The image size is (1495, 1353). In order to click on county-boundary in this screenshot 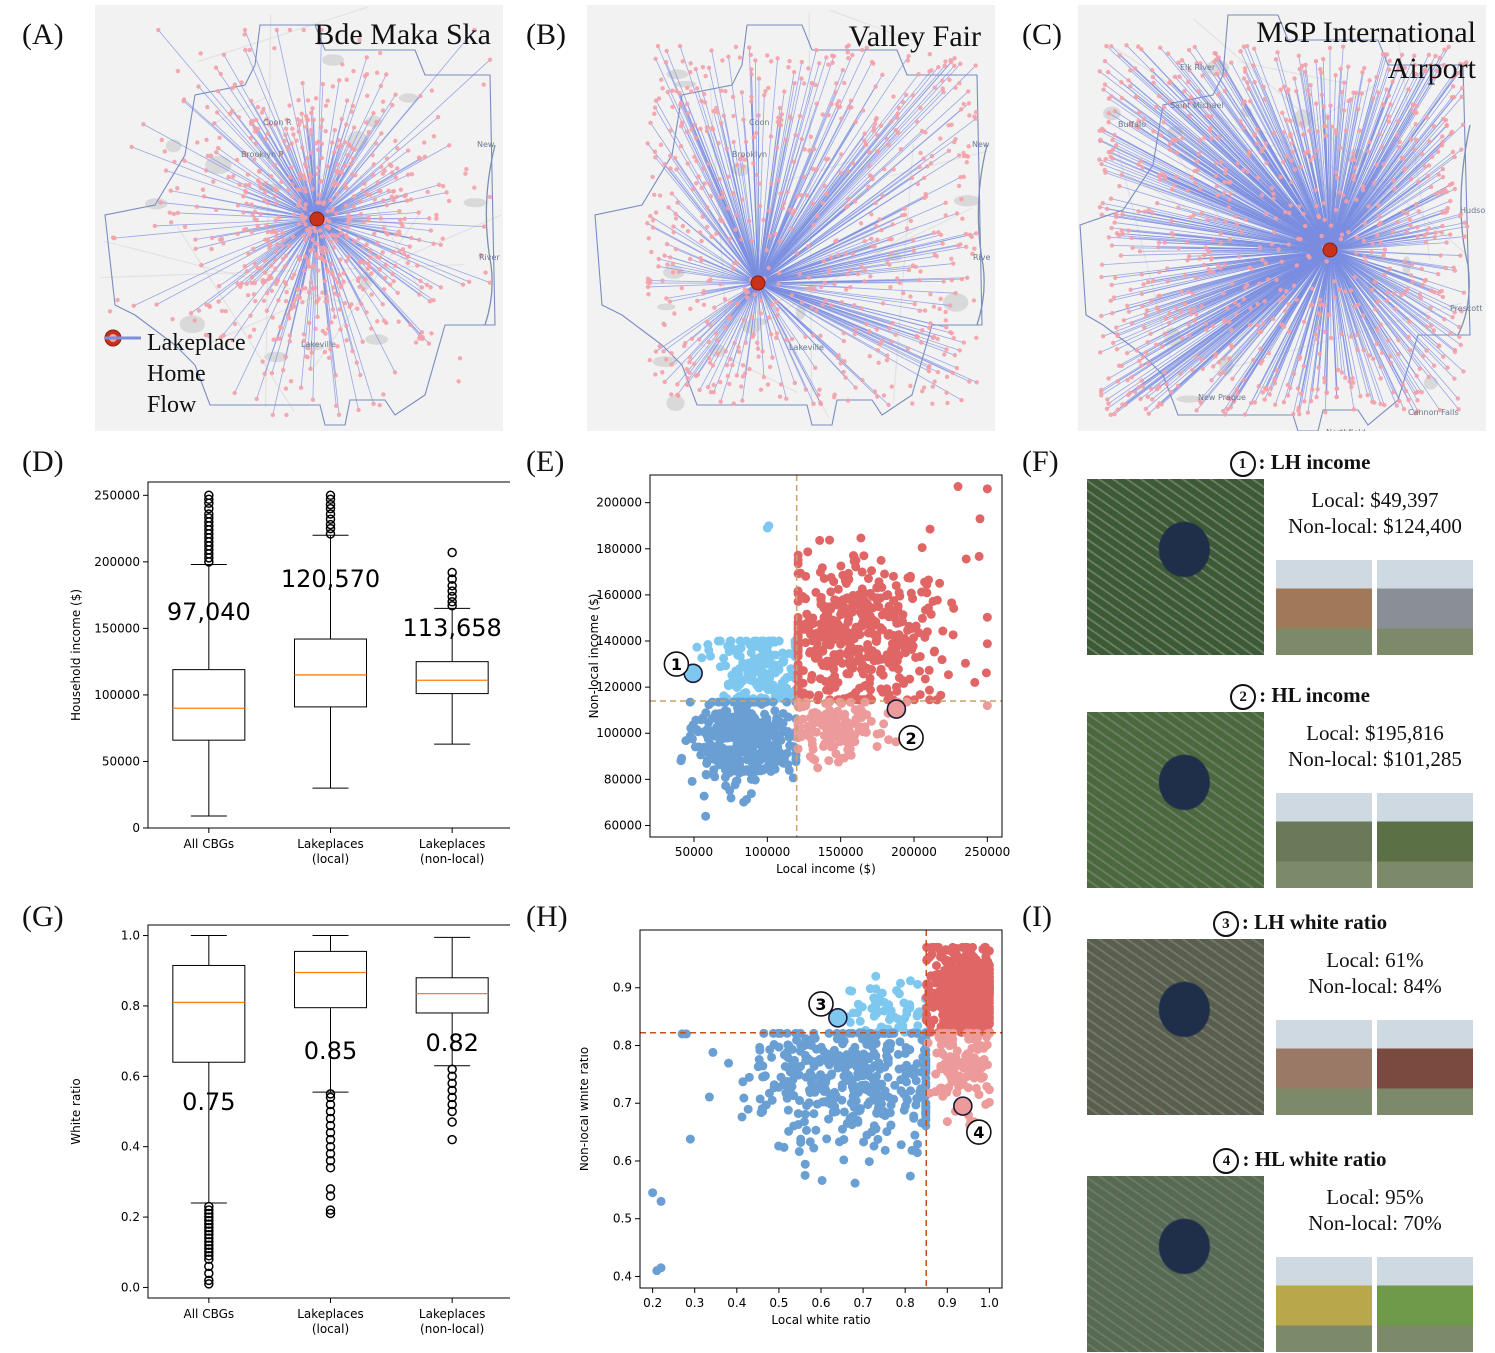, I will do `click(788, 225)`.